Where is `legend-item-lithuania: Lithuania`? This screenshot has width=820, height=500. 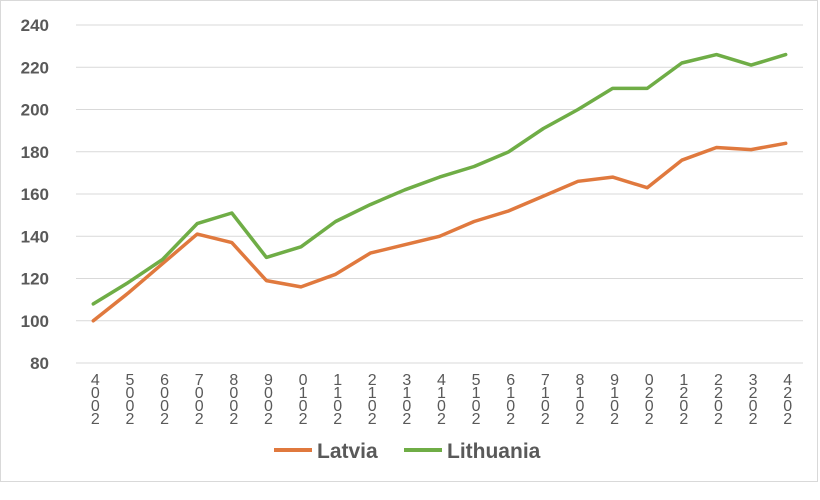
legend-item-lithuania: Lithuania is located at coordinates (472, 451).